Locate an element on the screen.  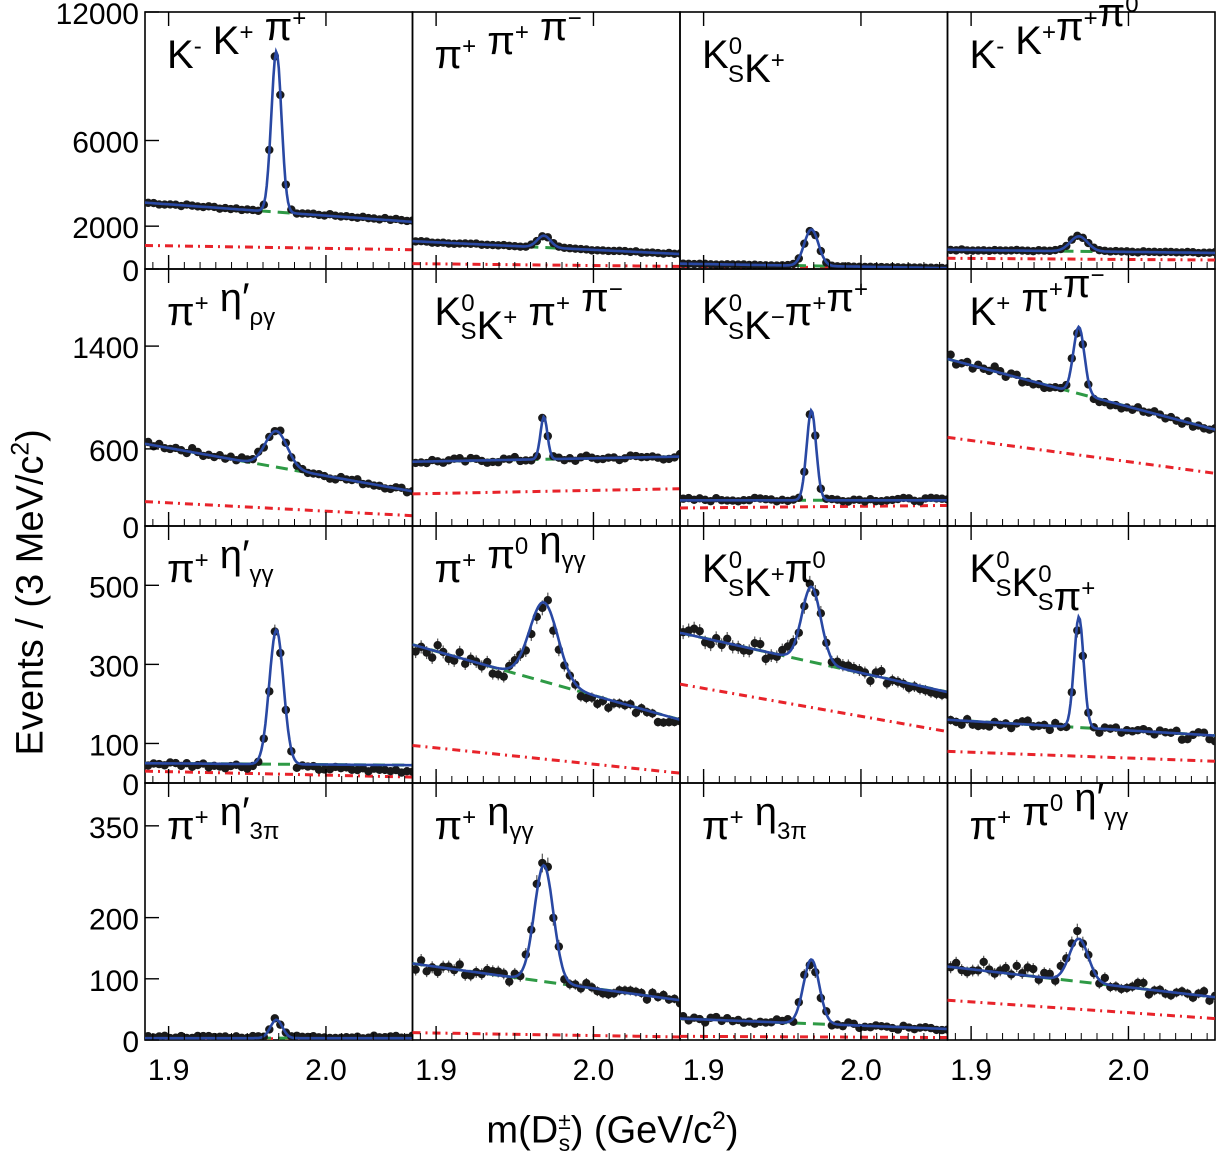
y-tick-label-3-2: 200 is located at coordinates (114, 920).